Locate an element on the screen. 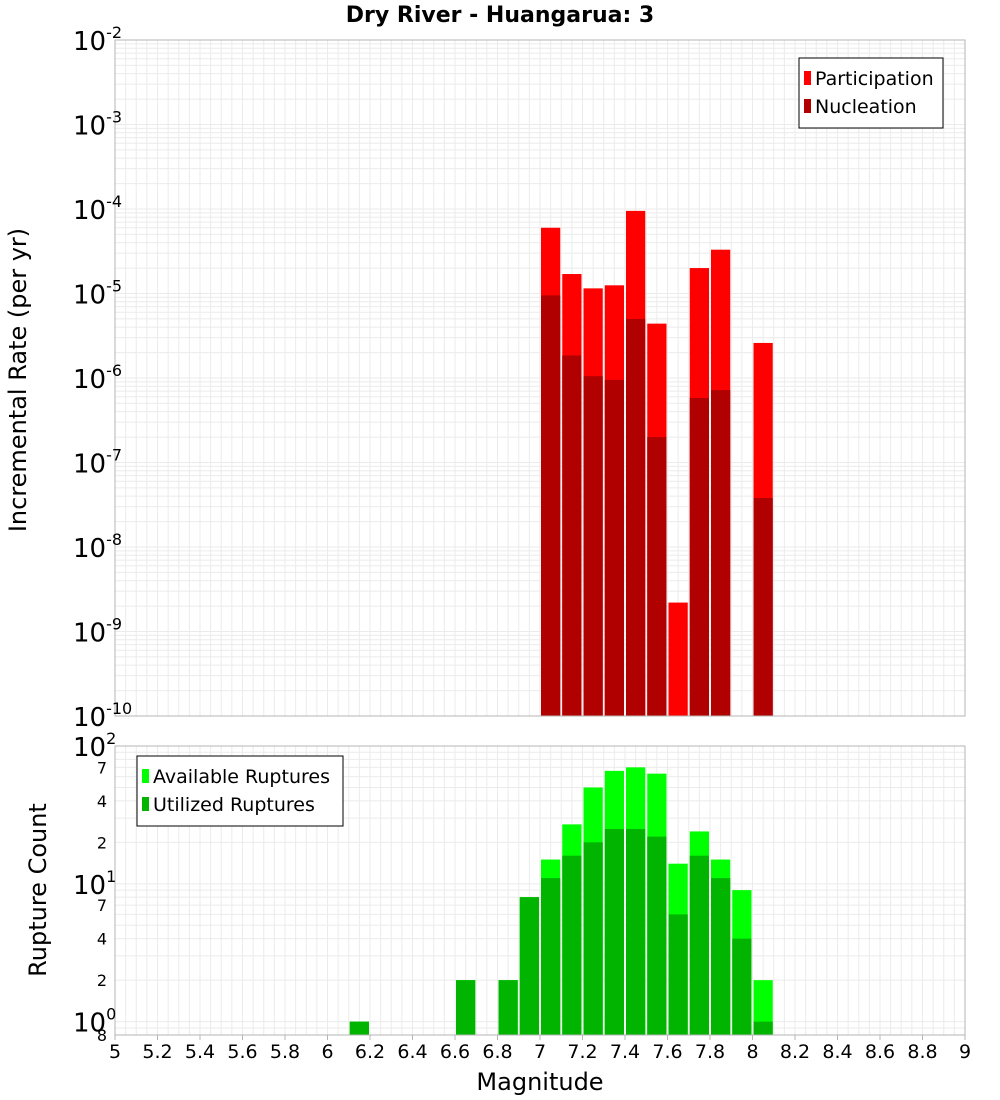 This screenshot has width=1000, height=1100. chart-title: Dry River - Huangarua: 3 is located at coordinates (500, 15).